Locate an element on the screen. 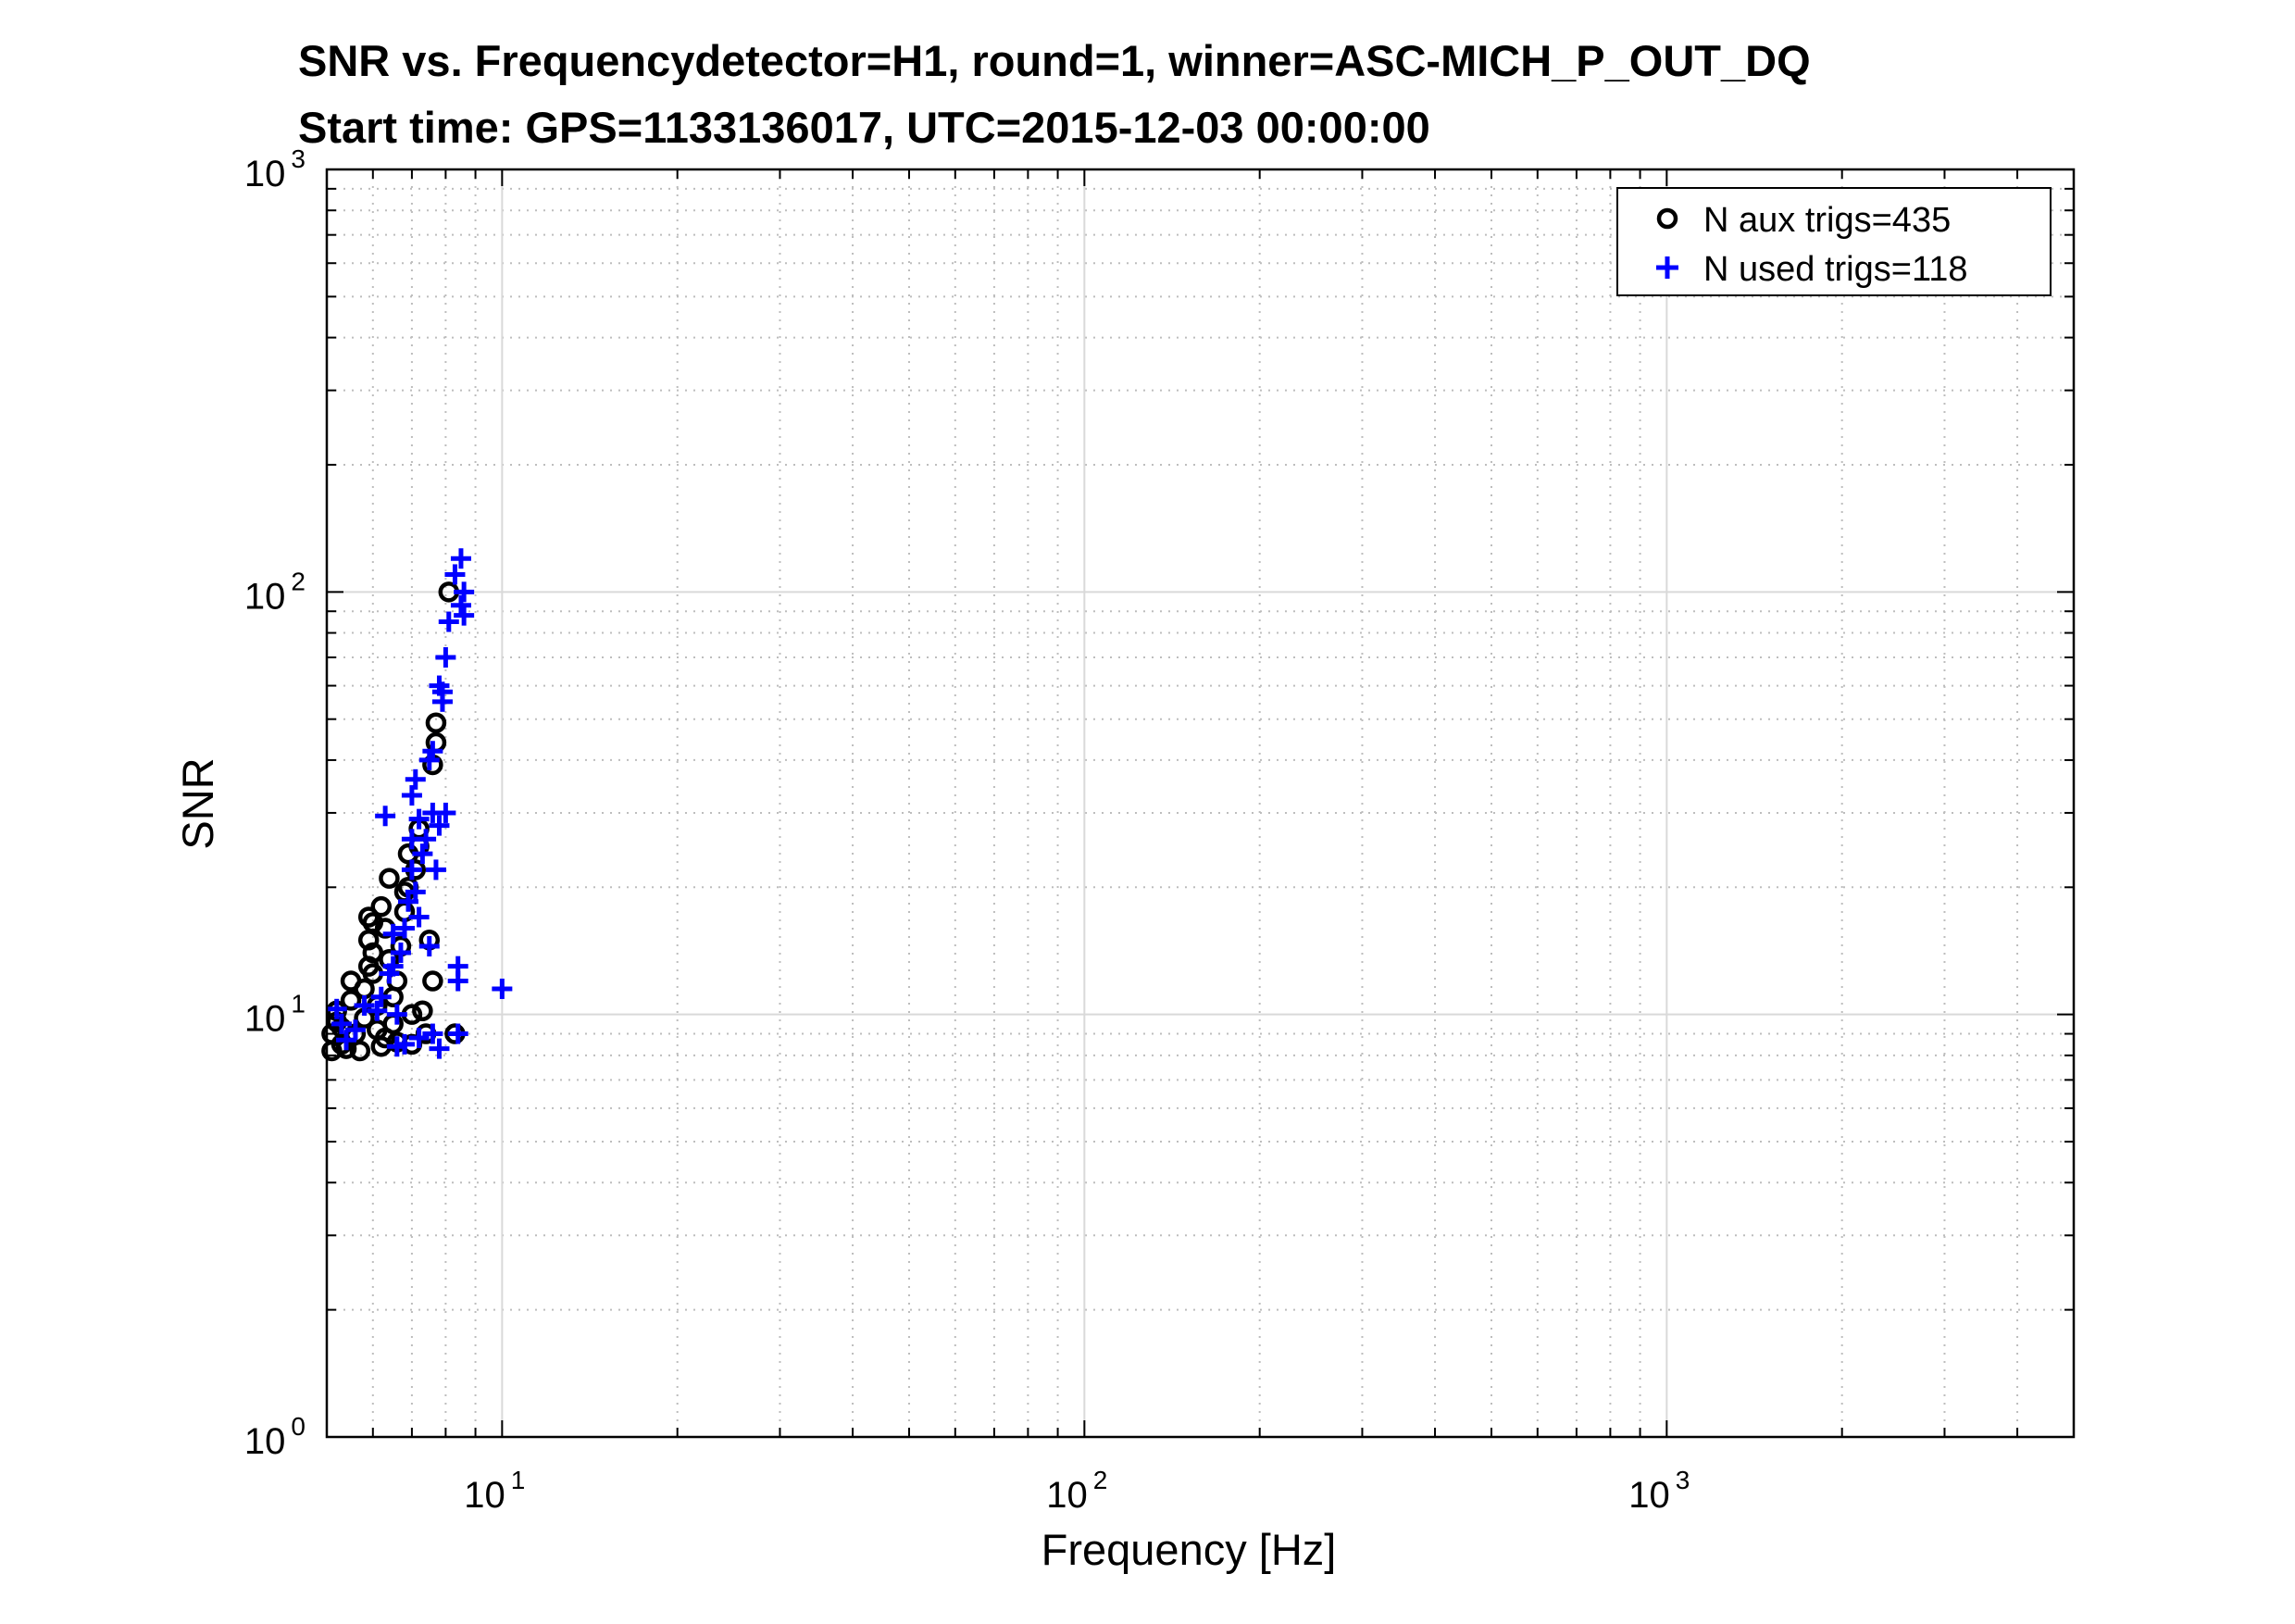 The image size is (2295, 1624). x-tick-label: 10 3 is located at coordinates (1659, 1491).